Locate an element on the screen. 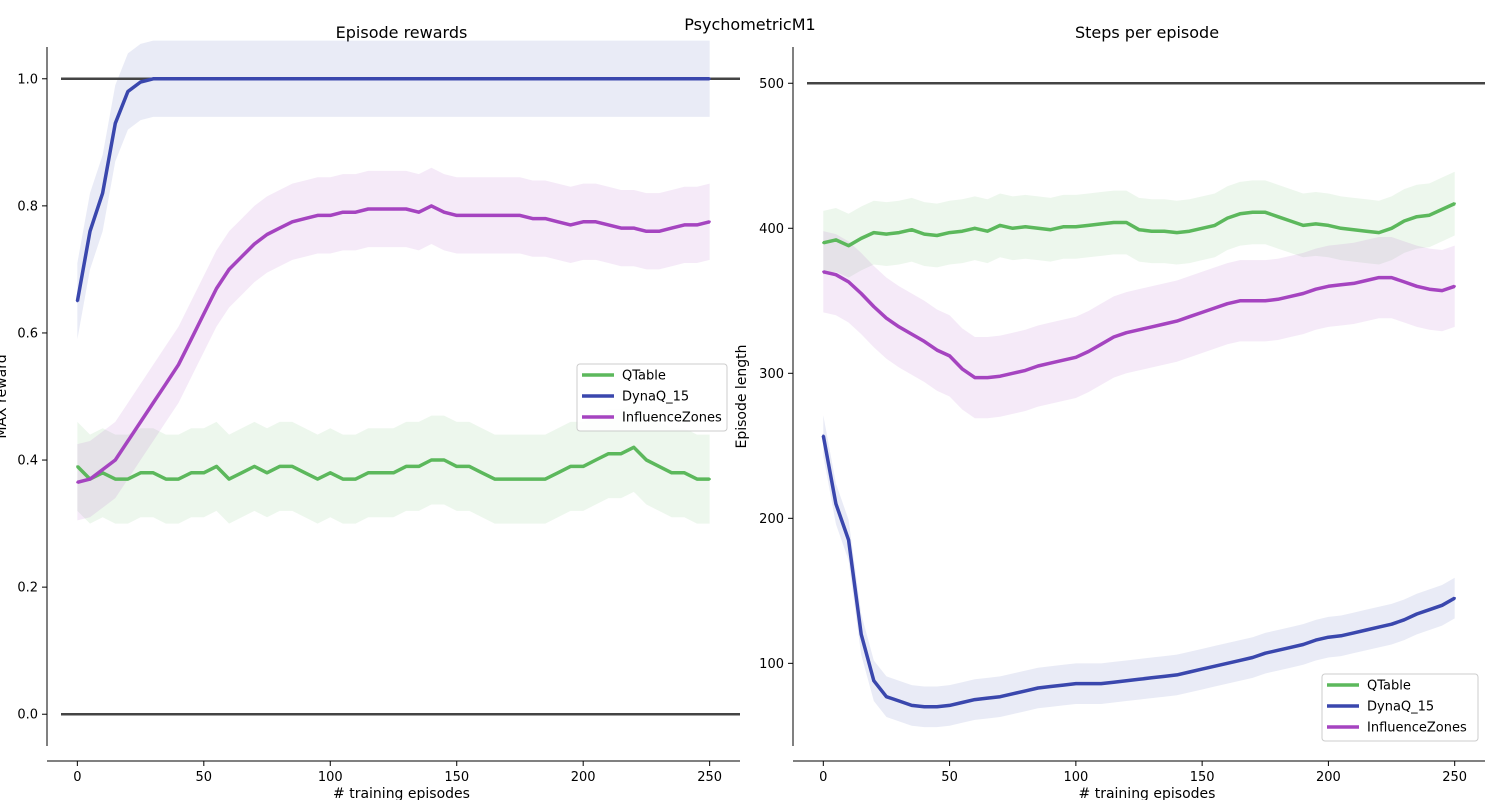 The height and width of the screenshot is (800, 1500). y-tick-label: 100 is located at coordinates (771, 664).